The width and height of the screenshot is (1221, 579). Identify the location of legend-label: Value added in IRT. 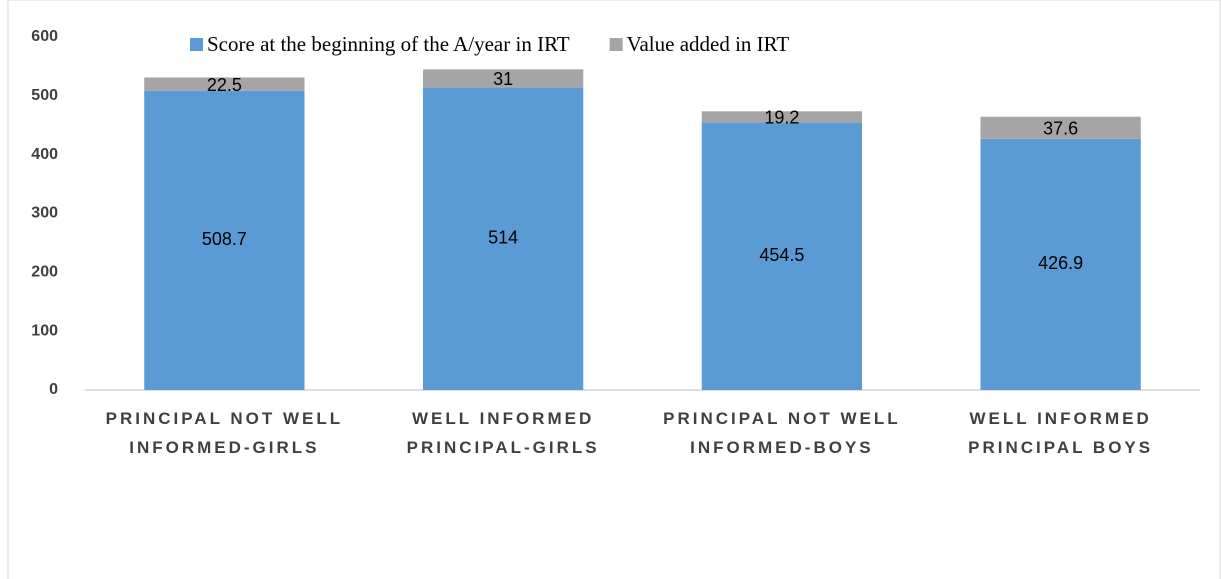
(708, 44).